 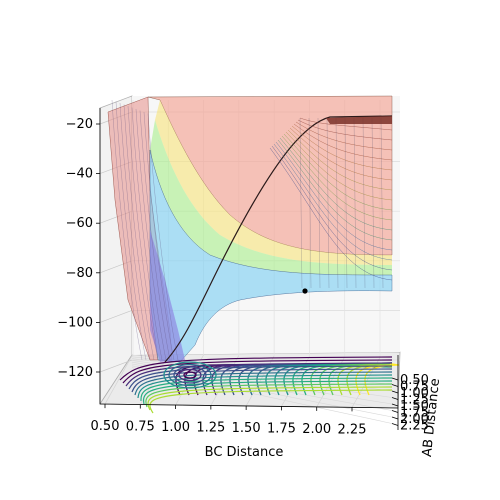 What do you see at coordinates (244, 452) in the screenshot?
I see `x-axis-label: BC Distance` at bounding box center [244, 452].